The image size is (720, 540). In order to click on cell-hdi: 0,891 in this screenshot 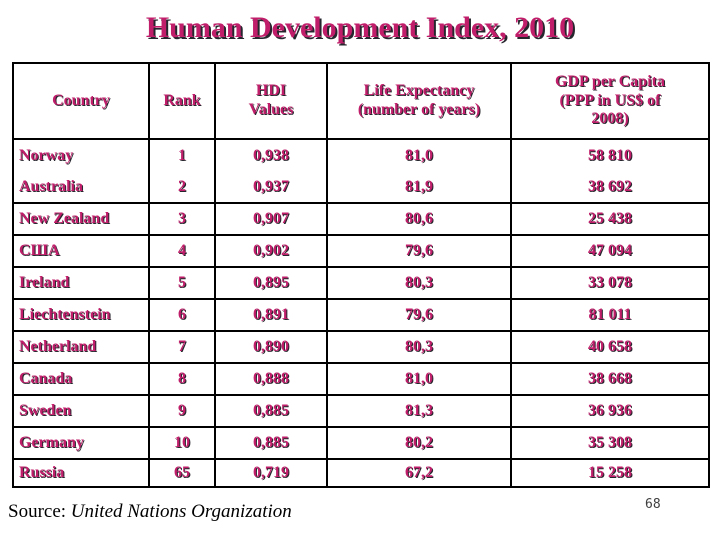, I will do `click(271, 315)`.